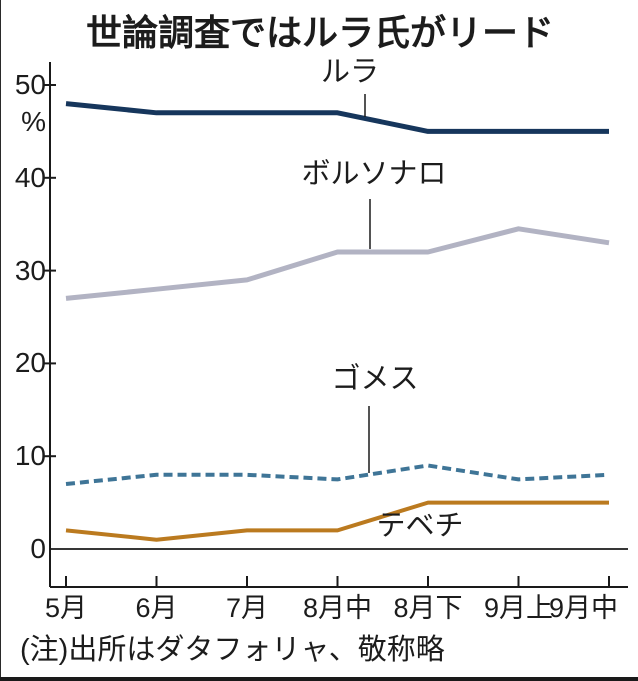 The width and height of the screenshot is (638, 681). Describe the element at coordinates (584, 608) in the screenshot. I see `x-tick-label: 9月中` at that location.